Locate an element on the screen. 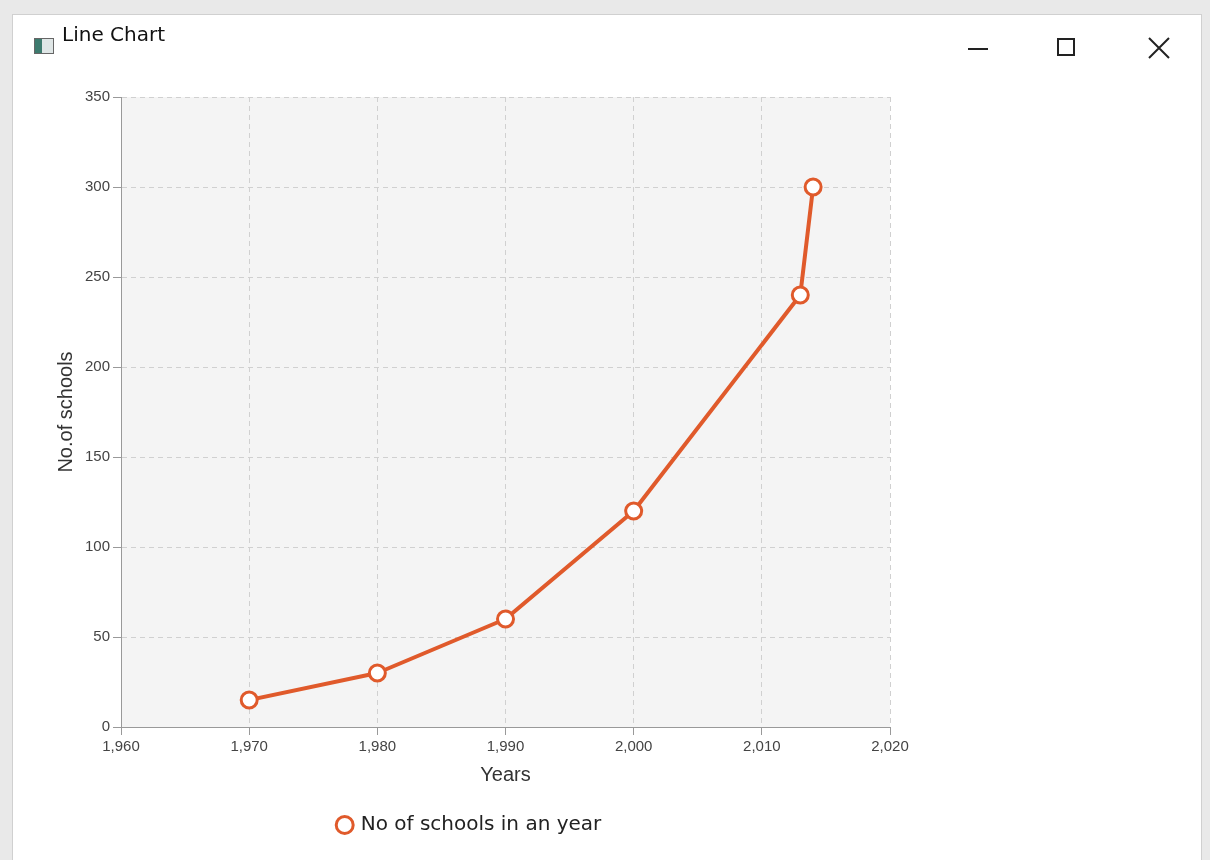 The image size is (1210, 860). x-axis-title: Years is located at coordinates (505, 773).